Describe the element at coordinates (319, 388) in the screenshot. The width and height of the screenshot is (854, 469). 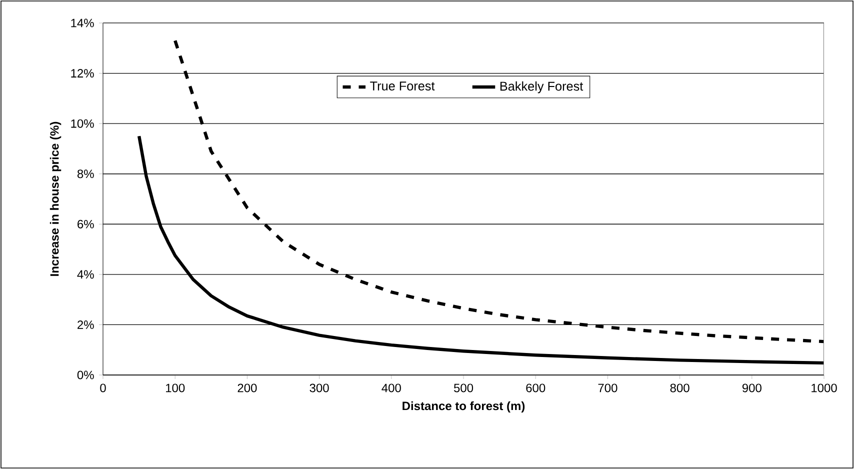
I see `x-tick-label: 300` at that location.